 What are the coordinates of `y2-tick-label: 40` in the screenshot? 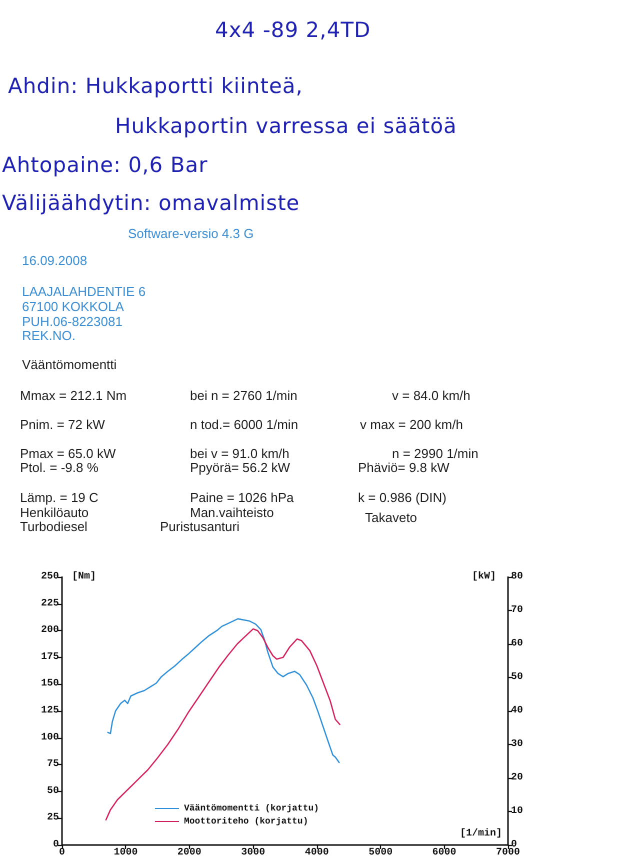 It's located at (517, 711).